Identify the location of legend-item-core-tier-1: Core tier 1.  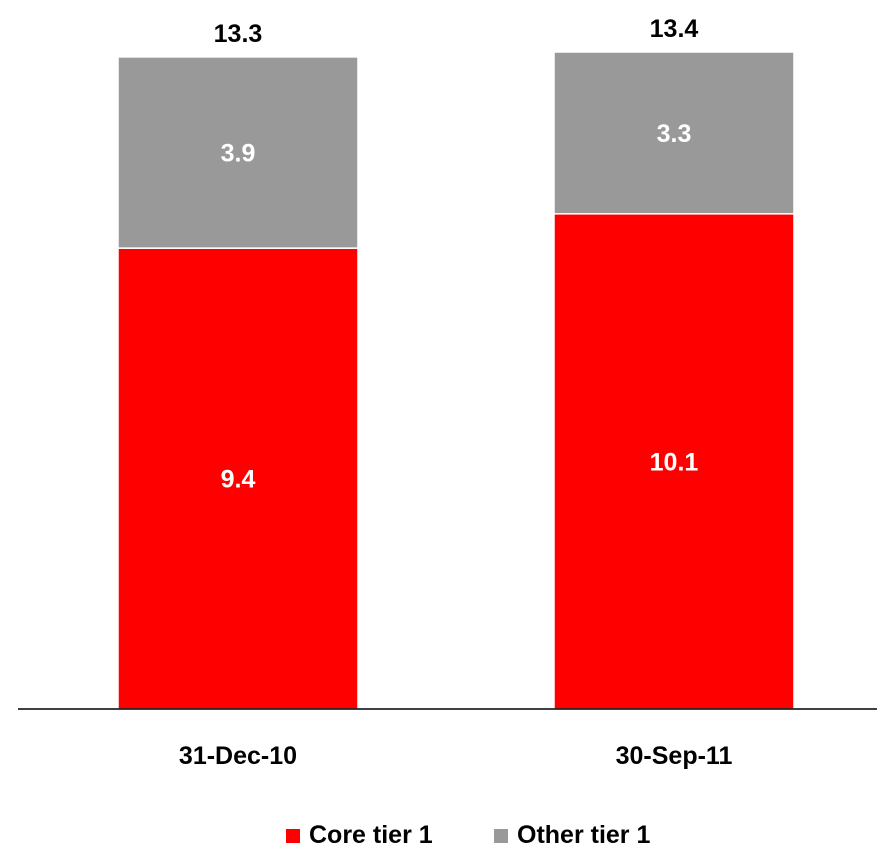
(359, 835).